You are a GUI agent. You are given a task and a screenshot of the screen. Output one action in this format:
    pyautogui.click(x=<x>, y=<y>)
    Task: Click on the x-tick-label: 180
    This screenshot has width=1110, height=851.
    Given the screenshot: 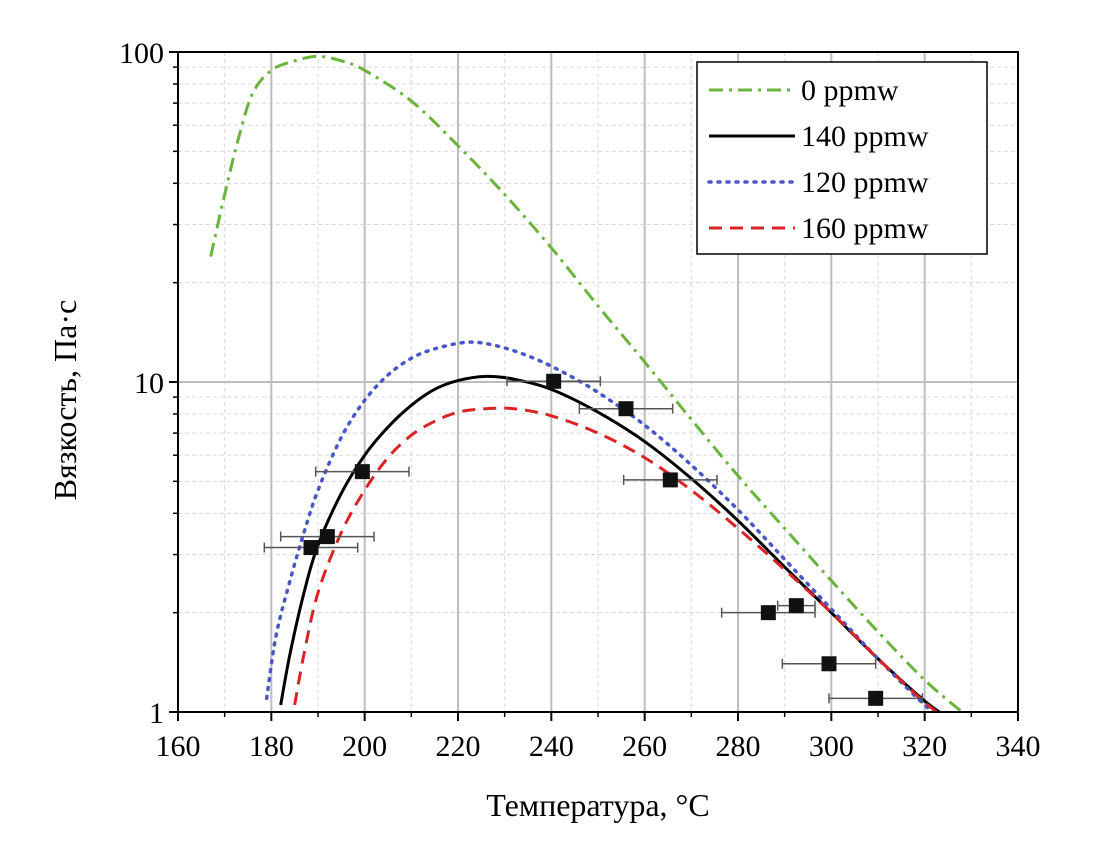 What is the action you would take?
    pyautogui.click(x=271, y=746)
    